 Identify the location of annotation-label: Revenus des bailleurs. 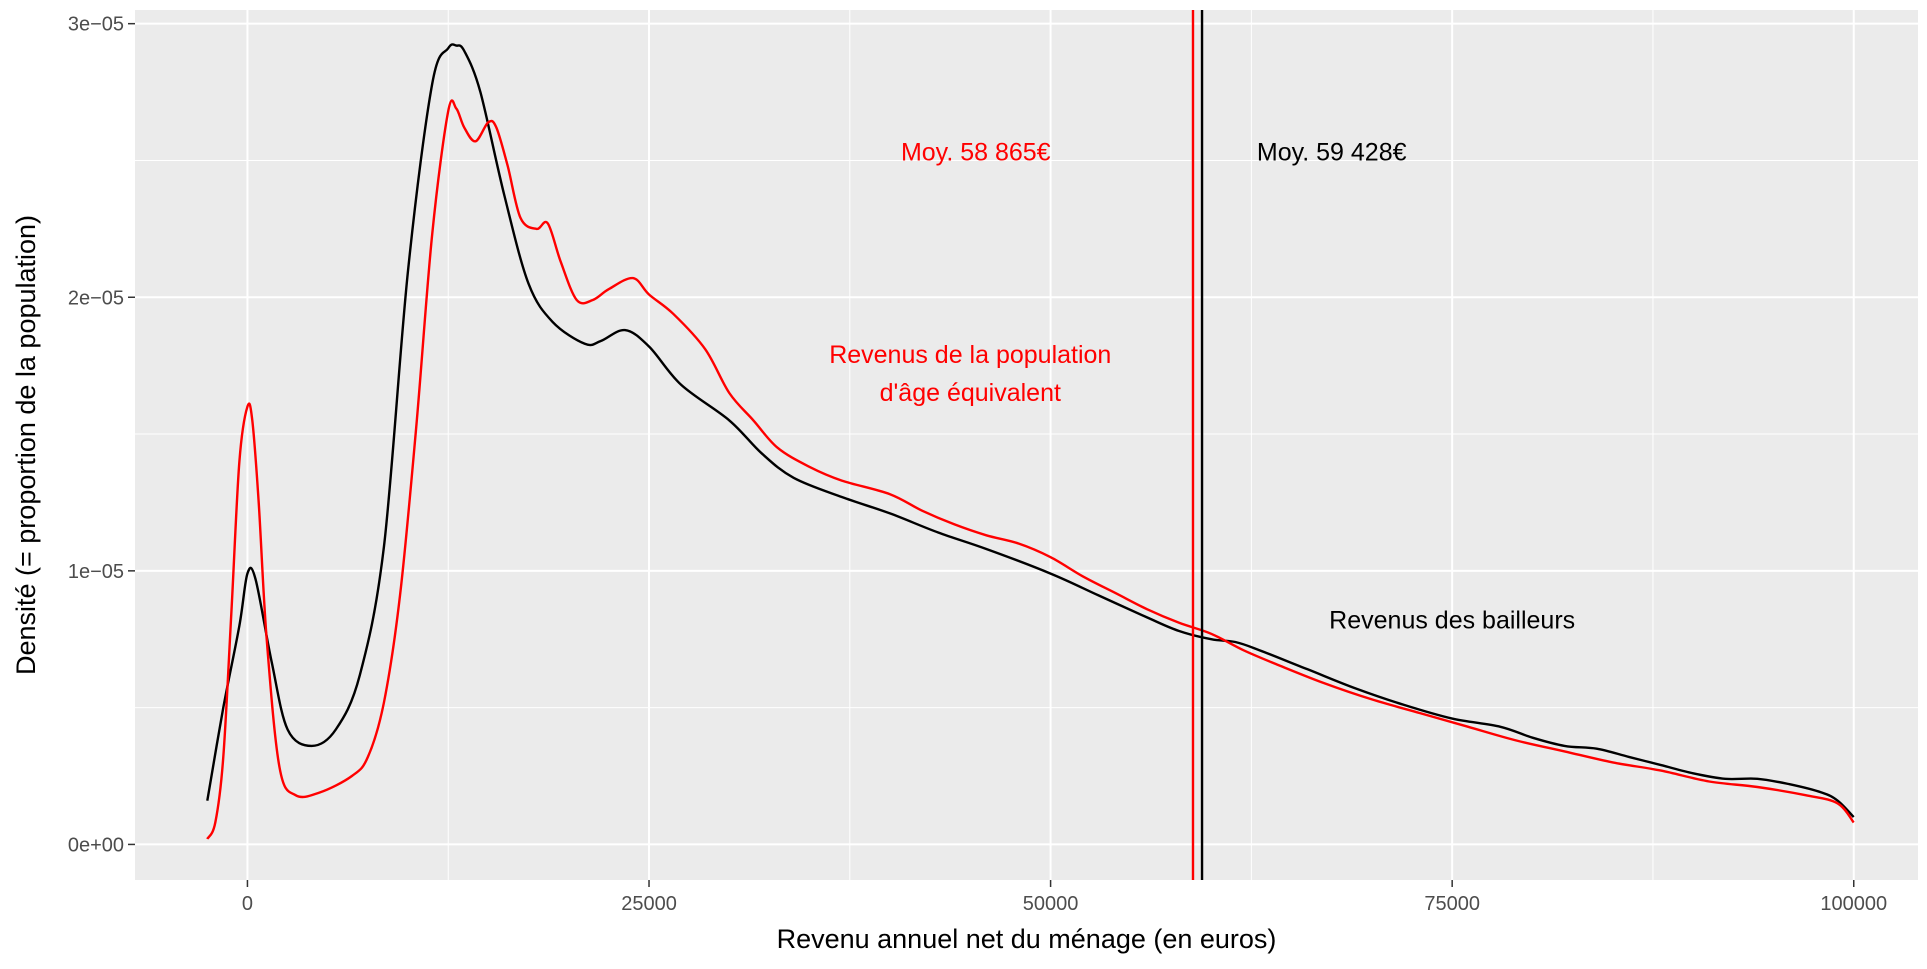
(1452, 620).